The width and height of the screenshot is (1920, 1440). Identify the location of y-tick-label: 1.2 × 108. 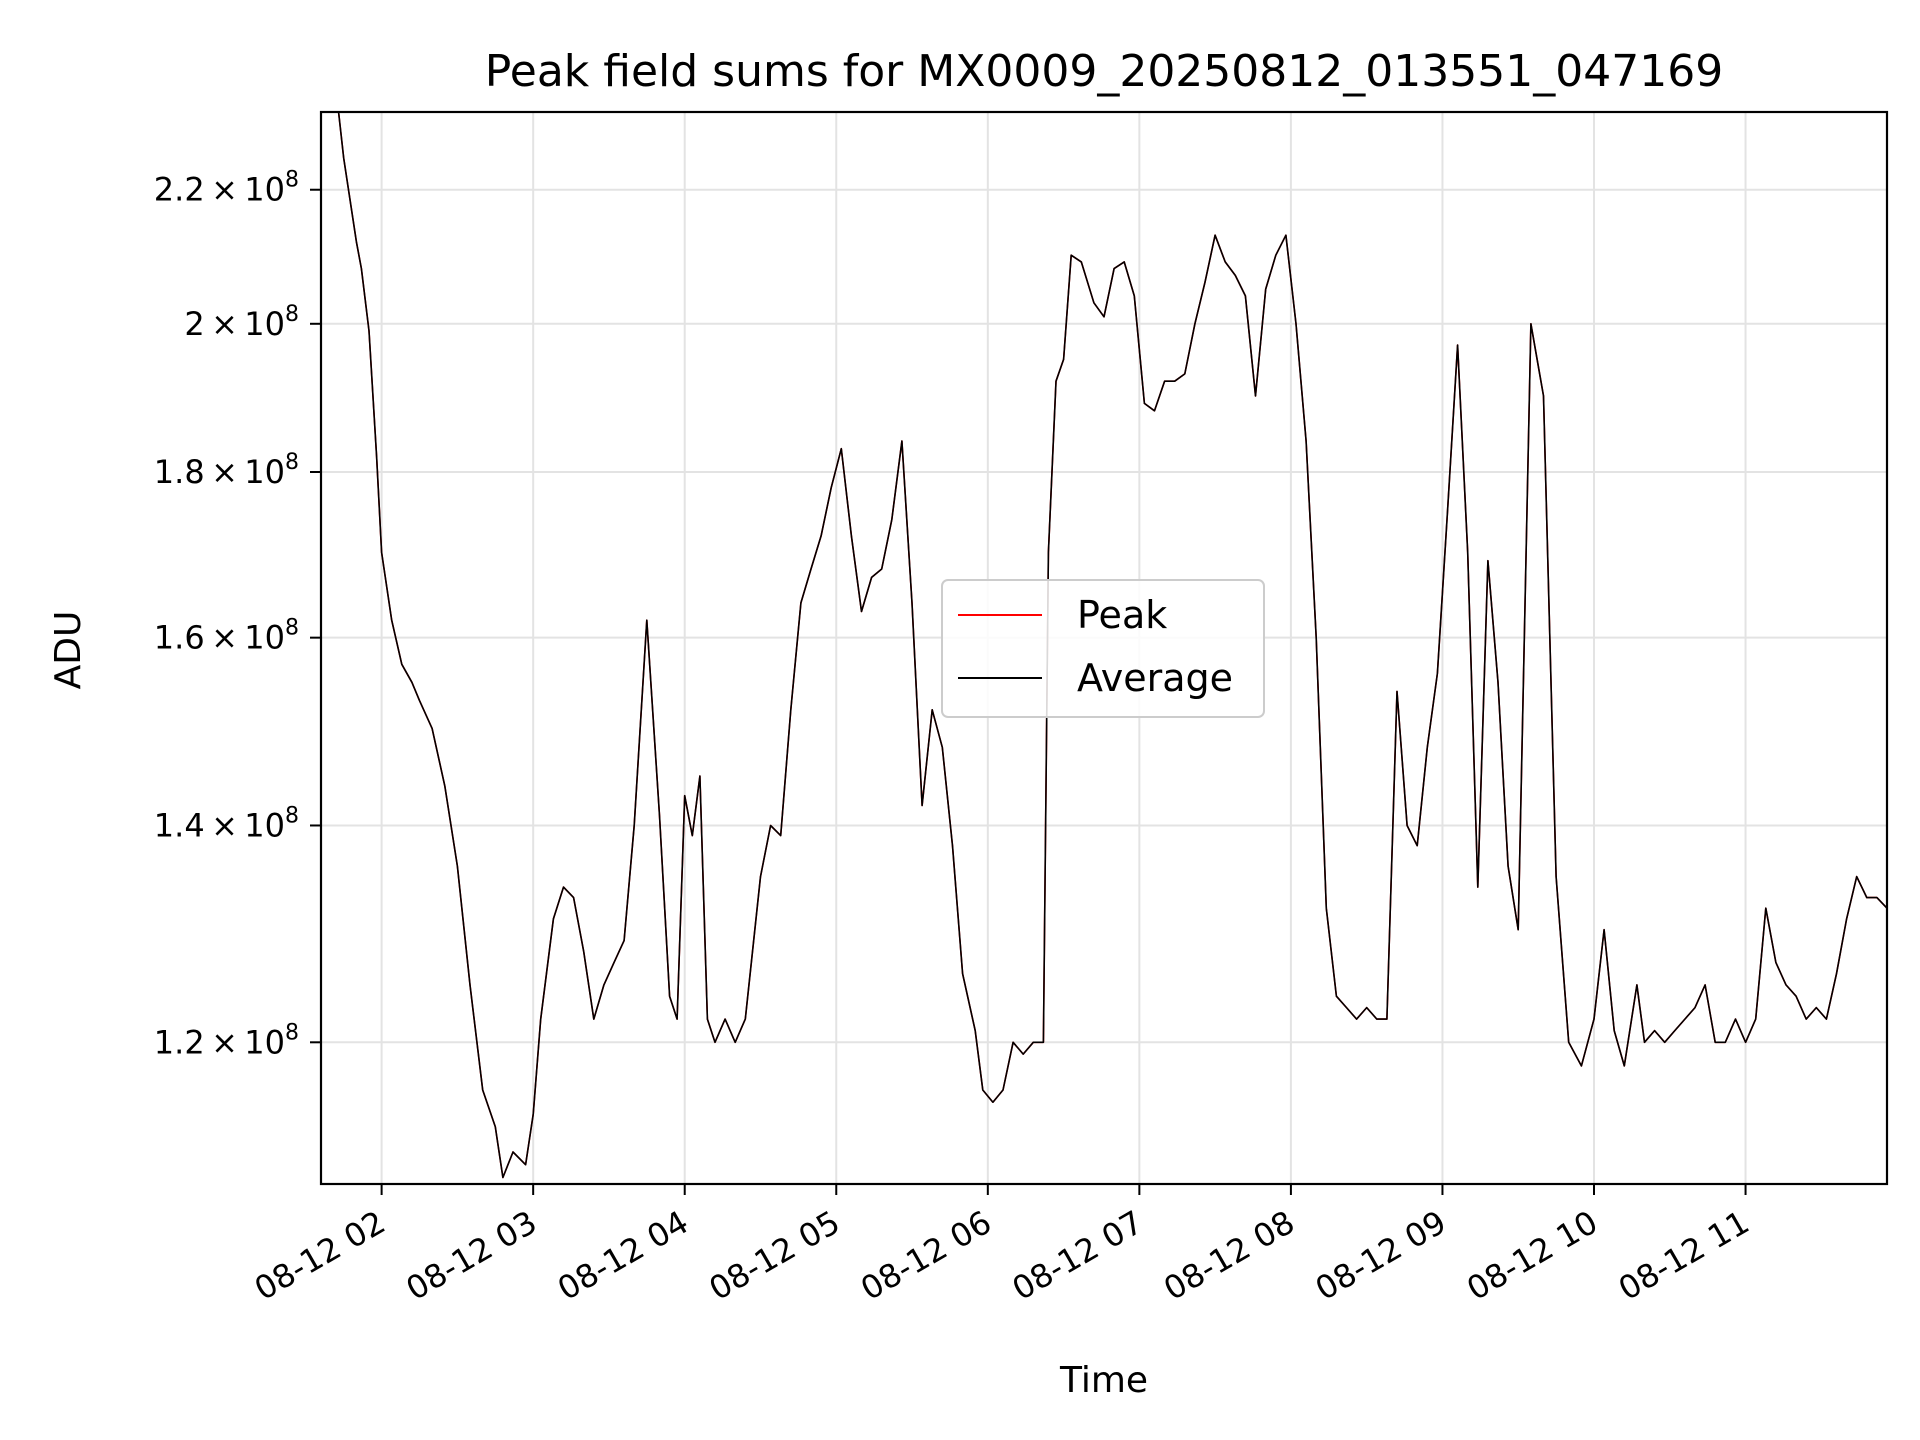
(226, 1040).